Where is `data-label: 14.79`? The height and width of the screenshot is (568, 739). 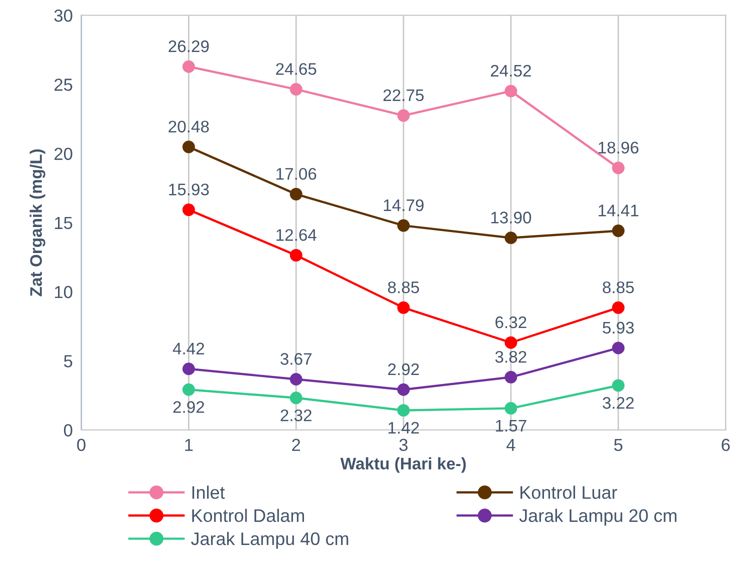
data-label: 14.79 is located at coordinates (404, 205).